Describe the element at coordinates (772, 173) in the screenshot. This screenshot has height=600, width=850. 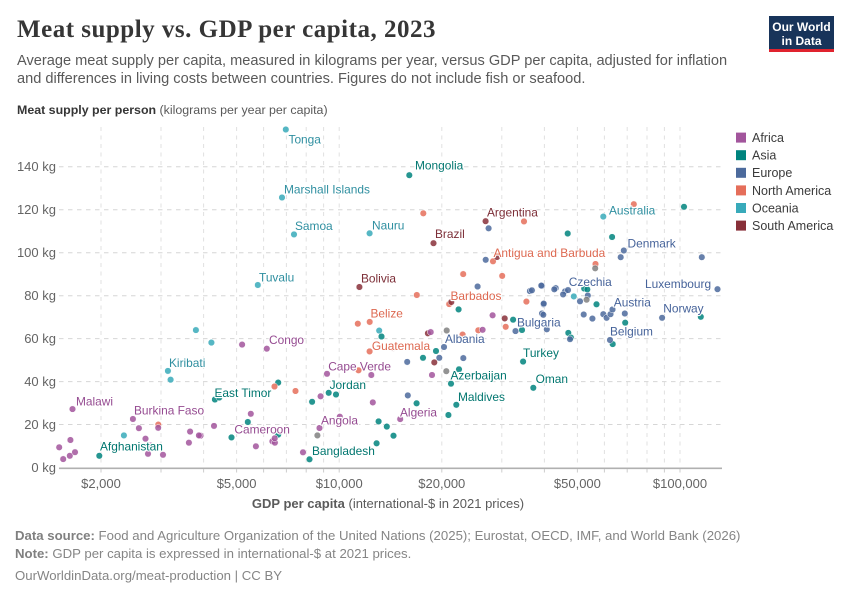
I see `svg-text: Europe` at that location.